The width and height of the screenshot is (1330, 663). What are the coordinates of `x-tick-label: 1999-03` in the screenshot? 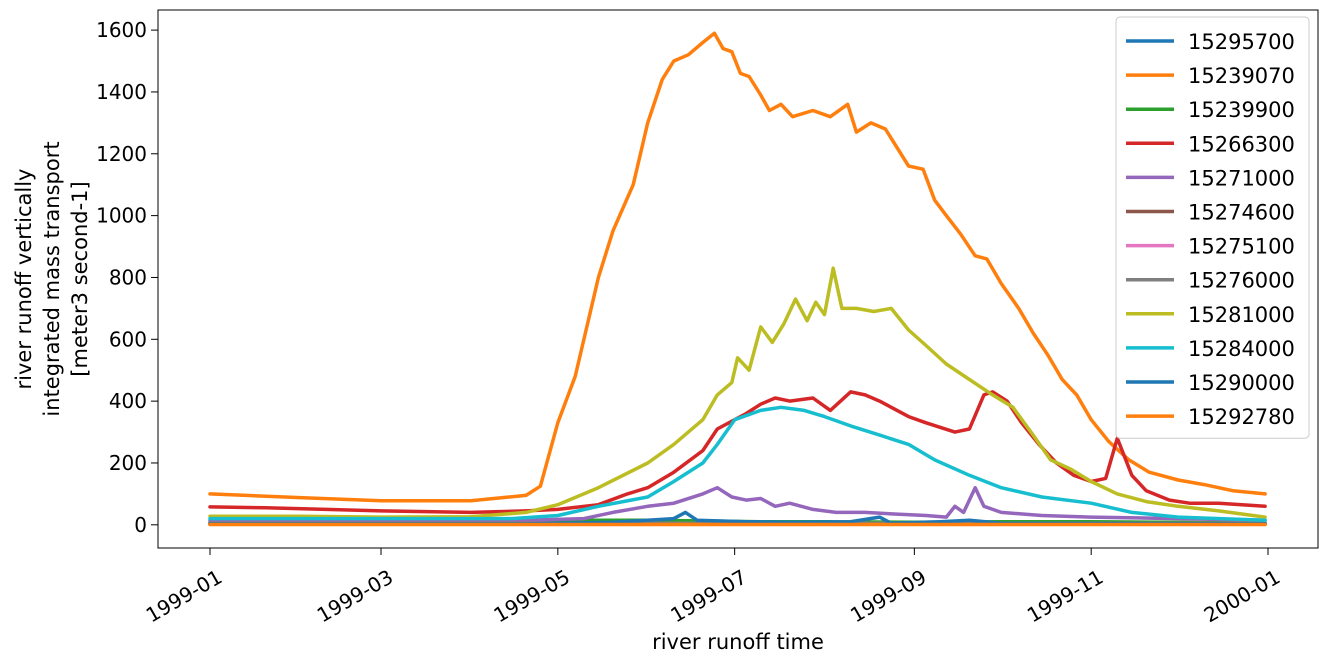 It's located at (355, 596).